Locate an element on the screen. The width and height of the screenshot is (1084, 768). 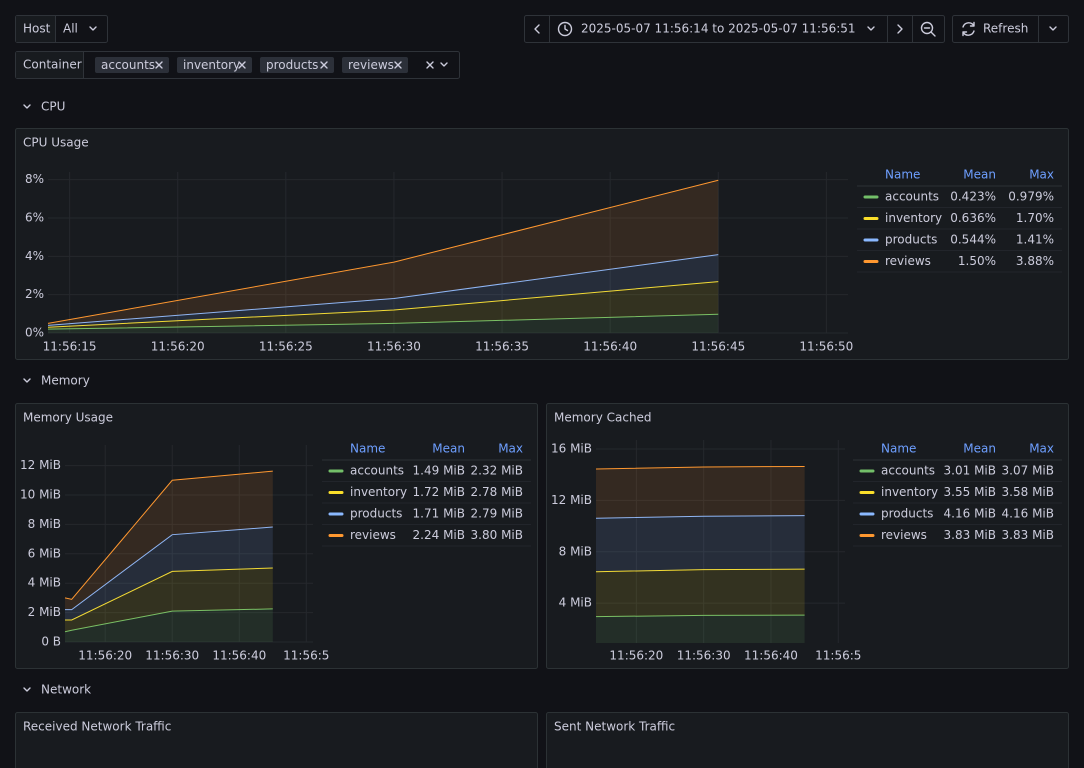
legend-mean: 2.24 MiB is located at coordinates (439, 535).